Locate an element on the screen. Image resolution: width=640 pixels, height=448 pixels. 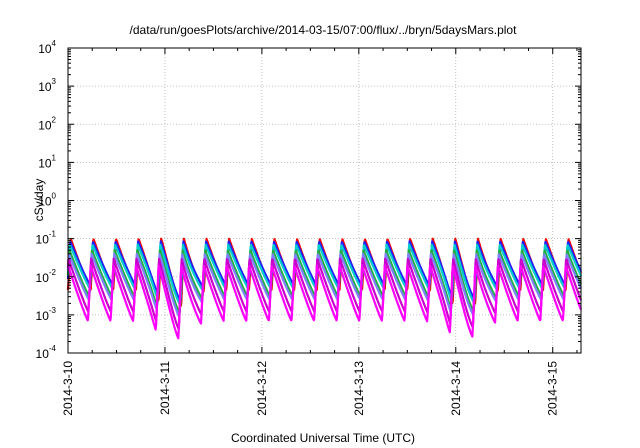
y-tick-exponent: 4 is located at coordinates (54, 43).